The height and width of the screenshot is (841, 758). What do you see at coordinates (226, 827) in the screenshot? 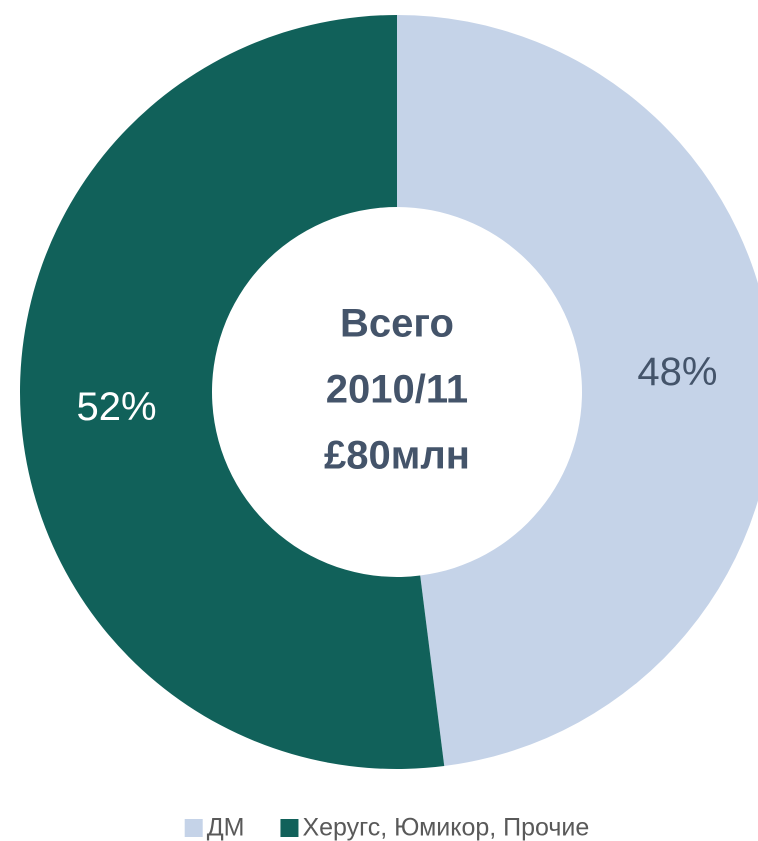
I see `legend-label: ДМ` at bounding box center [226, 827].